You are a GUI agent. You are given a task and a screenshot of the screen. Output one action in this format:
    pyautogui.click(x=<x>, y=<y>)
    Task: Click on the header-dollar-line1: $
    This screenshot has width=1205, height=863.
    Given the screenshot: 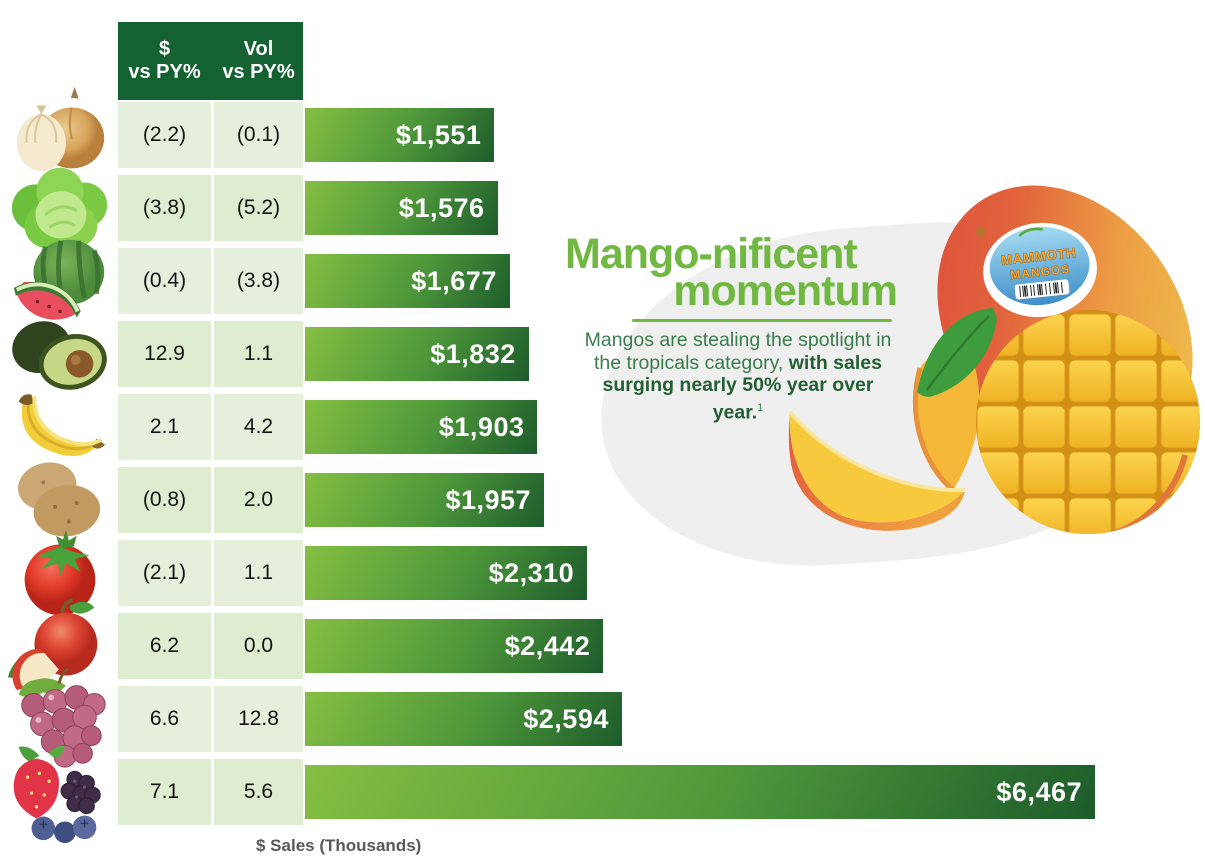 What is the action you would take?
    pyautogui.click(x=164, y=49)
    